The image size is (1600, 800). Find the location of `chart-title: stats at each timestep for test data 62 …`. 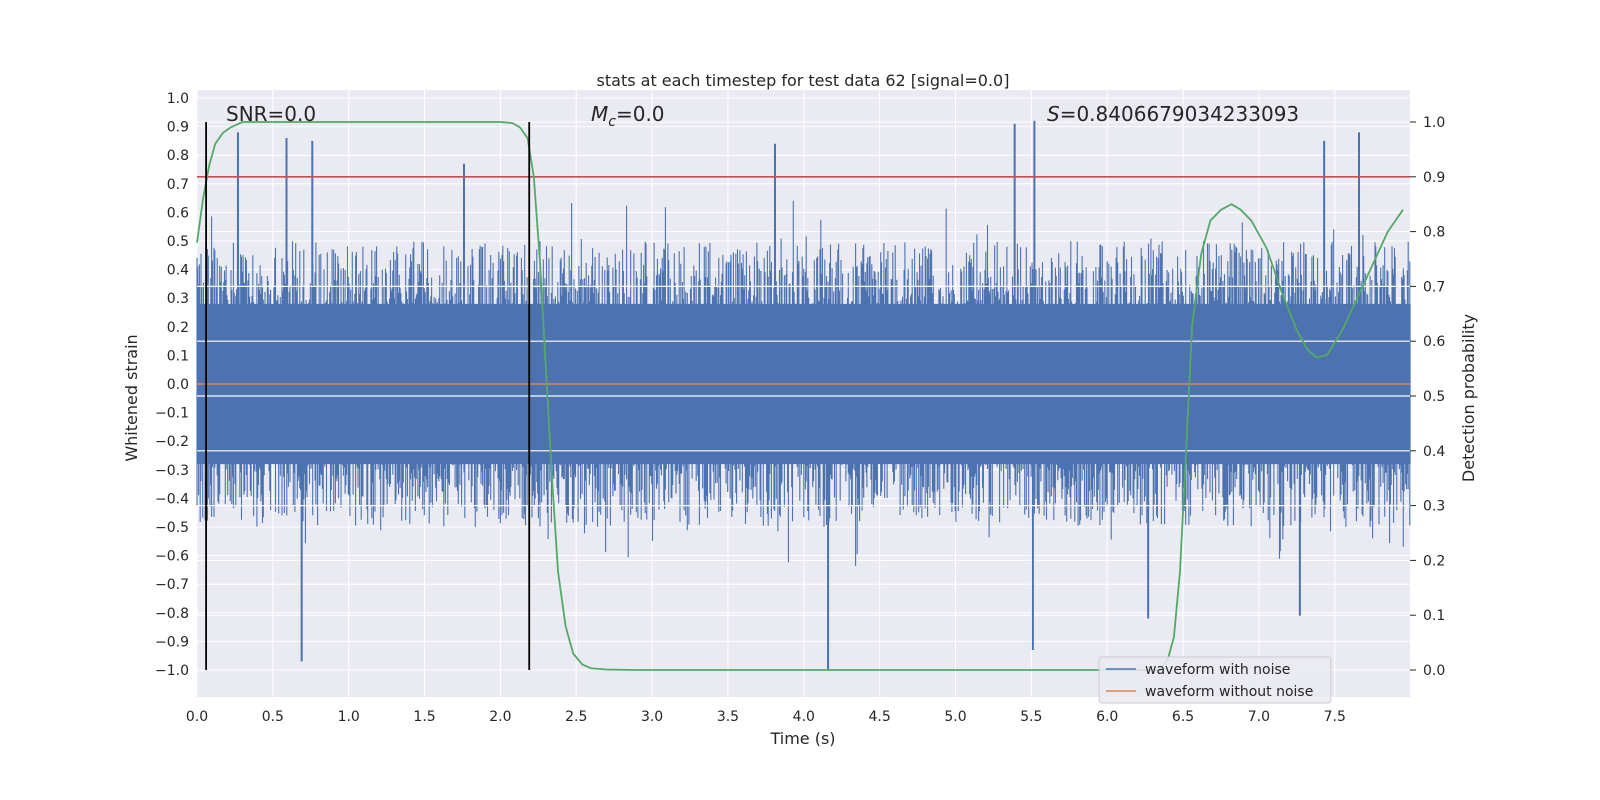

chart-title: stats at each timestep for test data 62 … is located at coordinates (803, 80).